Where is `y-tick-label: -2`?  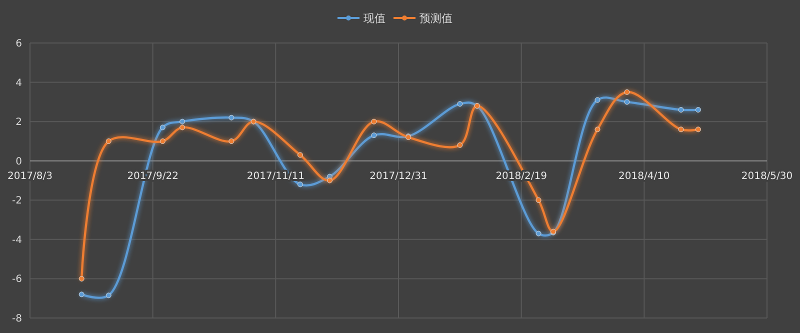
y-tick-label: -2 is located at coordinates (17, 201).